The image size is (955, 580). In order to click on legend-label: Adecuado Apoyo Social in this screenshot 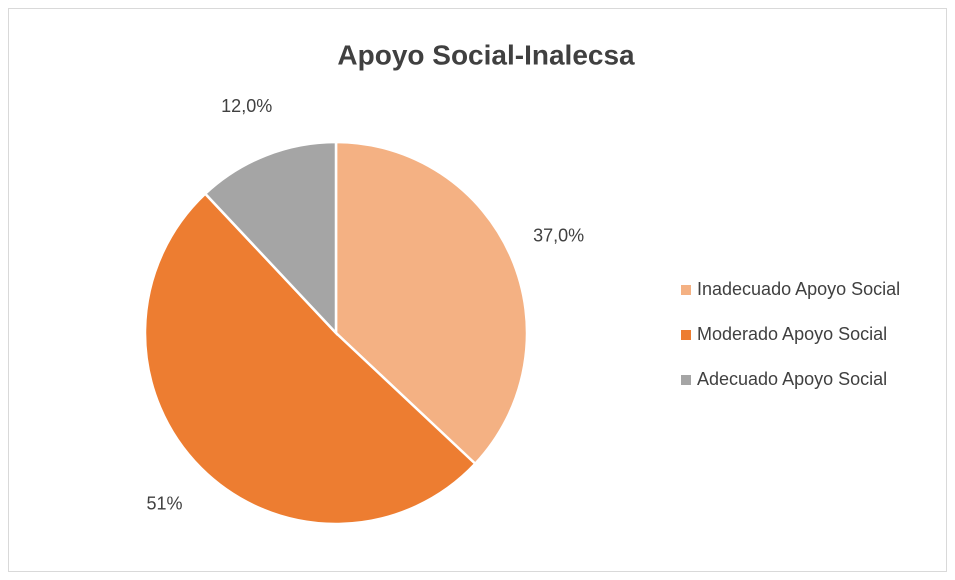, I will do `click(792, 379)`.